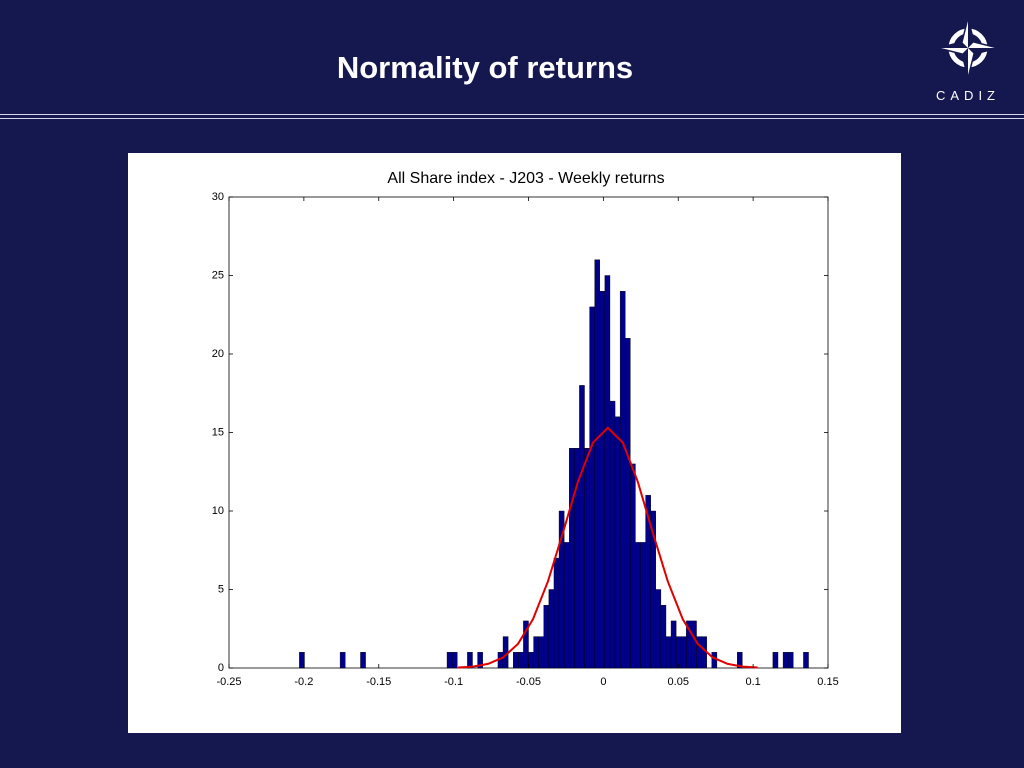 The image size is (1024, 768). Describe the element at coordinates (525, 178) in the screenshot. I see `chart-title: All Share index - J203 - Weekly returns` at that location.